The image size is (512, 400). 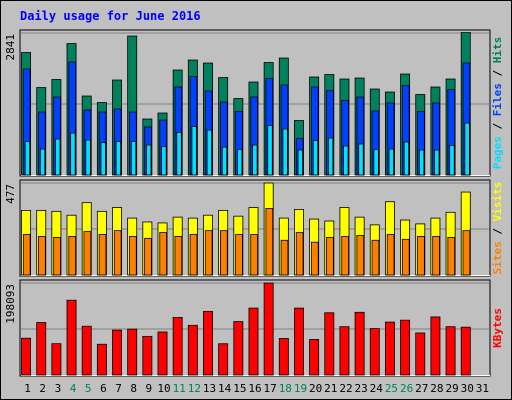 I want to click on day-label: 18, so click(x=285, y=388).